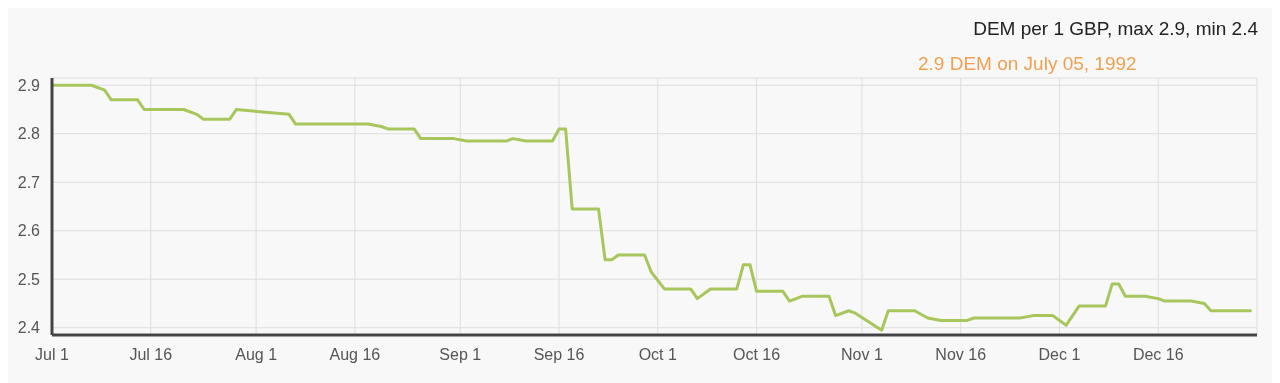 The image size is (1280, 383). Describe the element at coordinates (52, 355) in the screenshot. I see `x-tick-label: Jul 1` at that location.